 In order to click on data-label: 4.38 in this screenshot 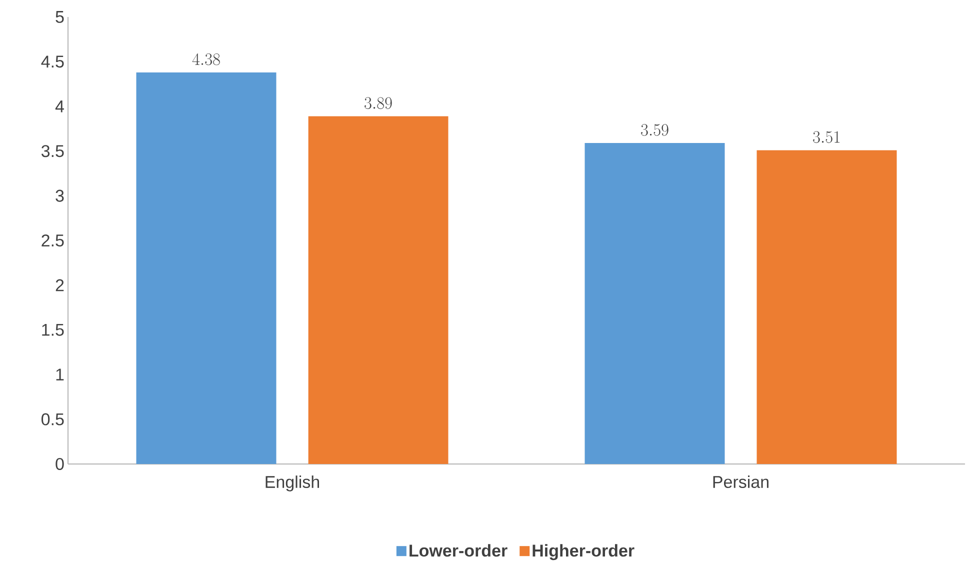, I will do `click(206, 59)`.